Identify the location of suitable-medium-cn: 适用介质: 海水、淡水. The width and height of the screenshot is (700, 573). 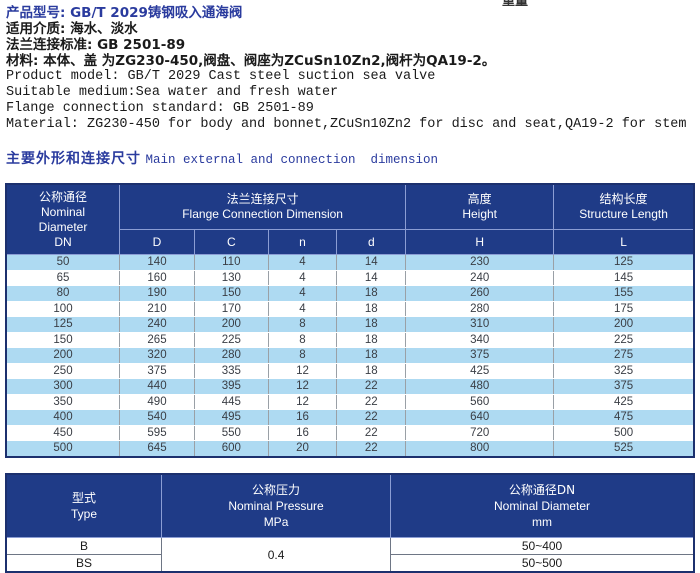
(72, 29).